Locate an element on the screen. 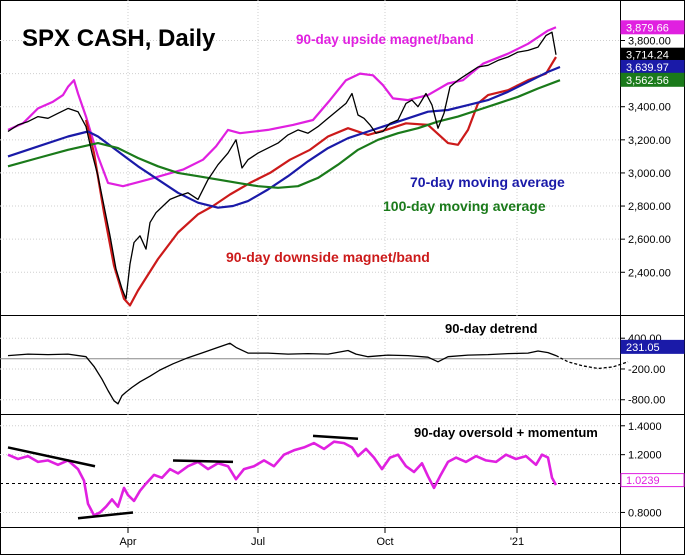 The image size is (685, 555). y-tick-label: 3,200.00 is located at coordinates (649, 141).